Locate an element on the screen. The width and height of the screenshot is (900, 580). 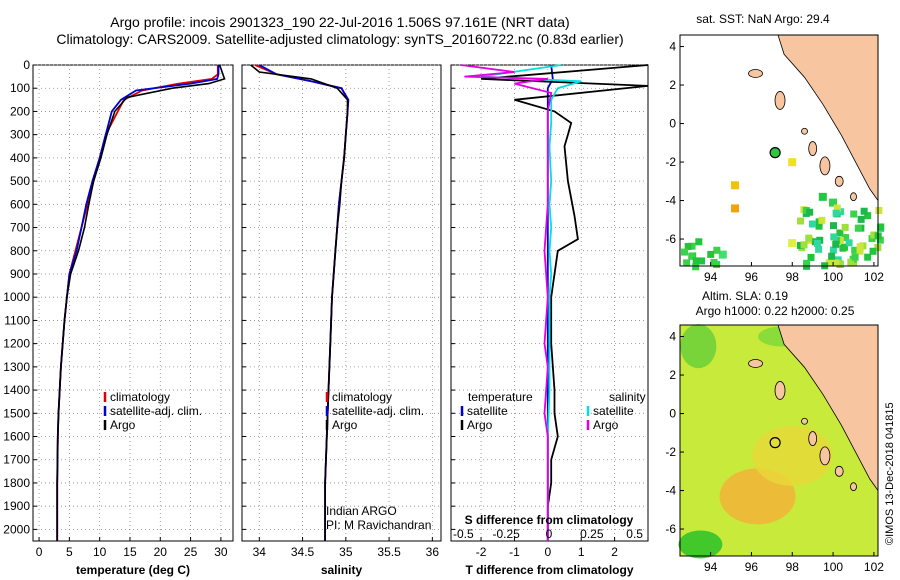
legend-label: satellite-adj. clim. is located at coordinates (378, 411).